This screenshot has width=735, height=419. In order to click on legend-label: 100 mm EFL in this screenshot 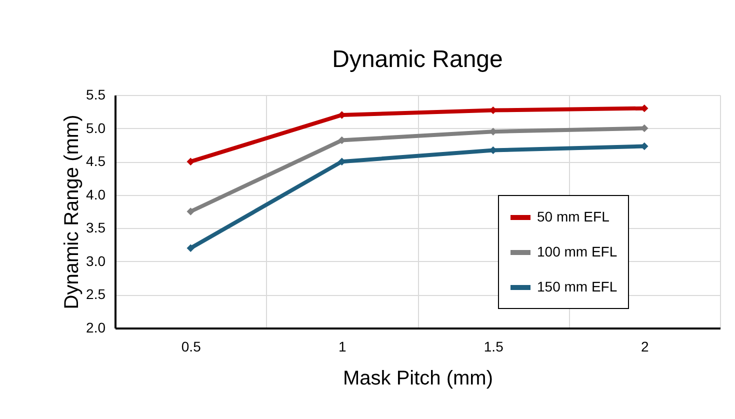, I will do `click(577, 252)`.